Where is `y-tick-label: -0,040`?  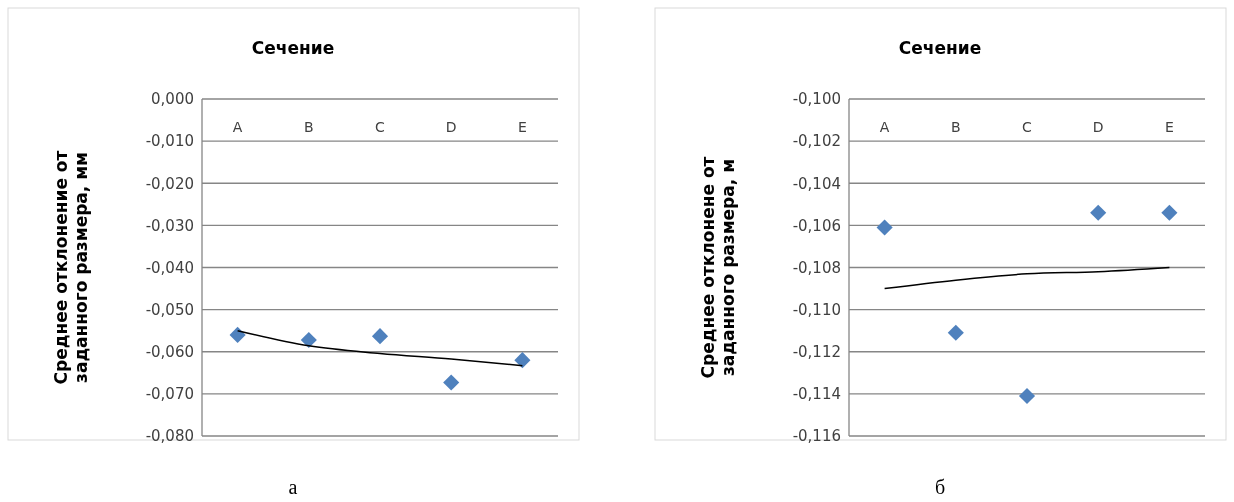
y-tick-label: -0,040 is located at coordinates (169, 267).